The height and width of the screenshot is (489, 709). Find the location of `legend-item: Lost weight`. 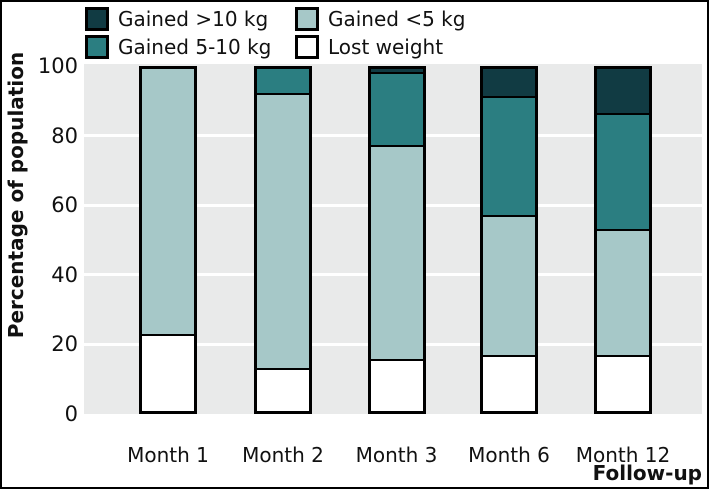

legend-item: Lost weight is located at coordinates (380, 47).